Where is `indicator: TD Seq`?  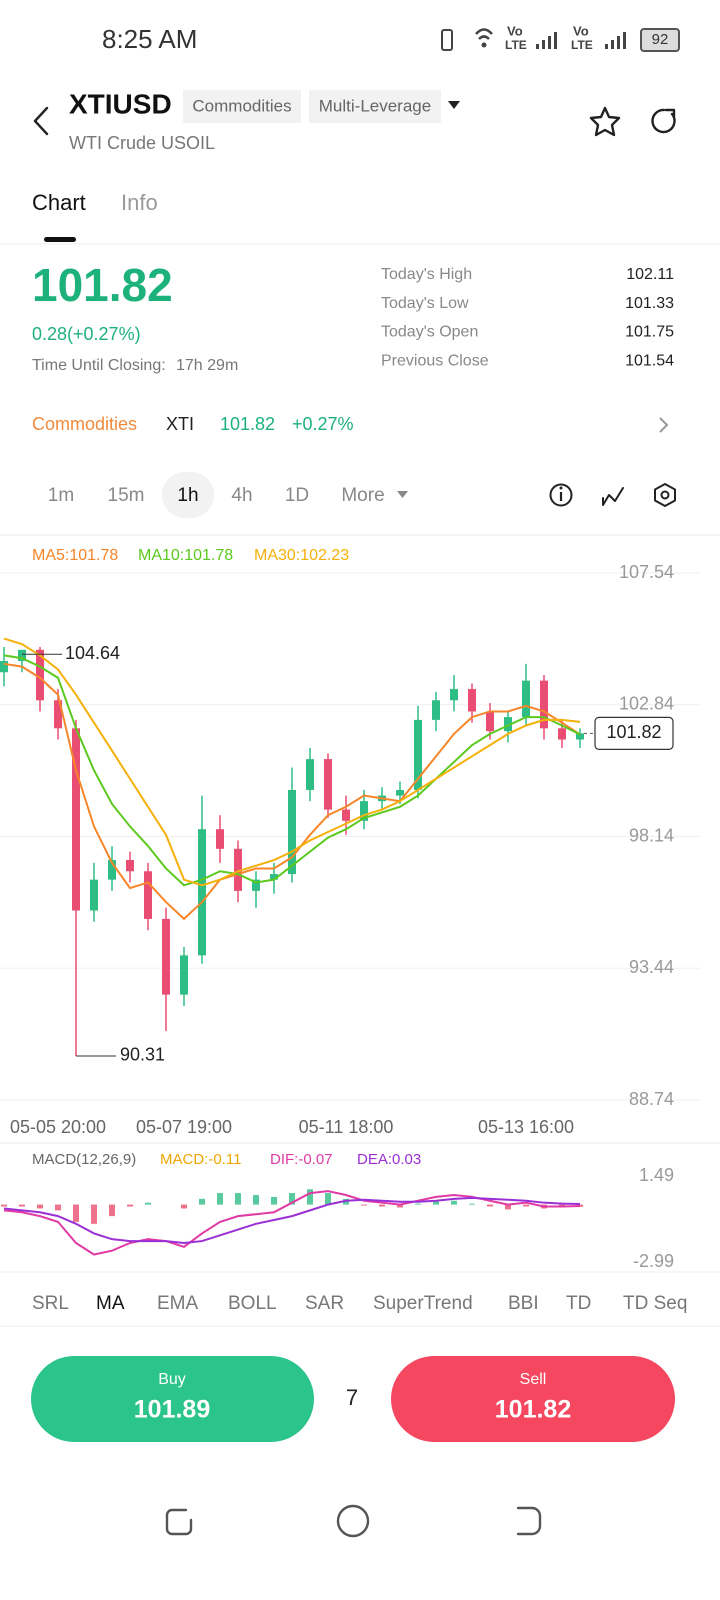 indicator: TD Seq is located at coordinates (655, 1303).